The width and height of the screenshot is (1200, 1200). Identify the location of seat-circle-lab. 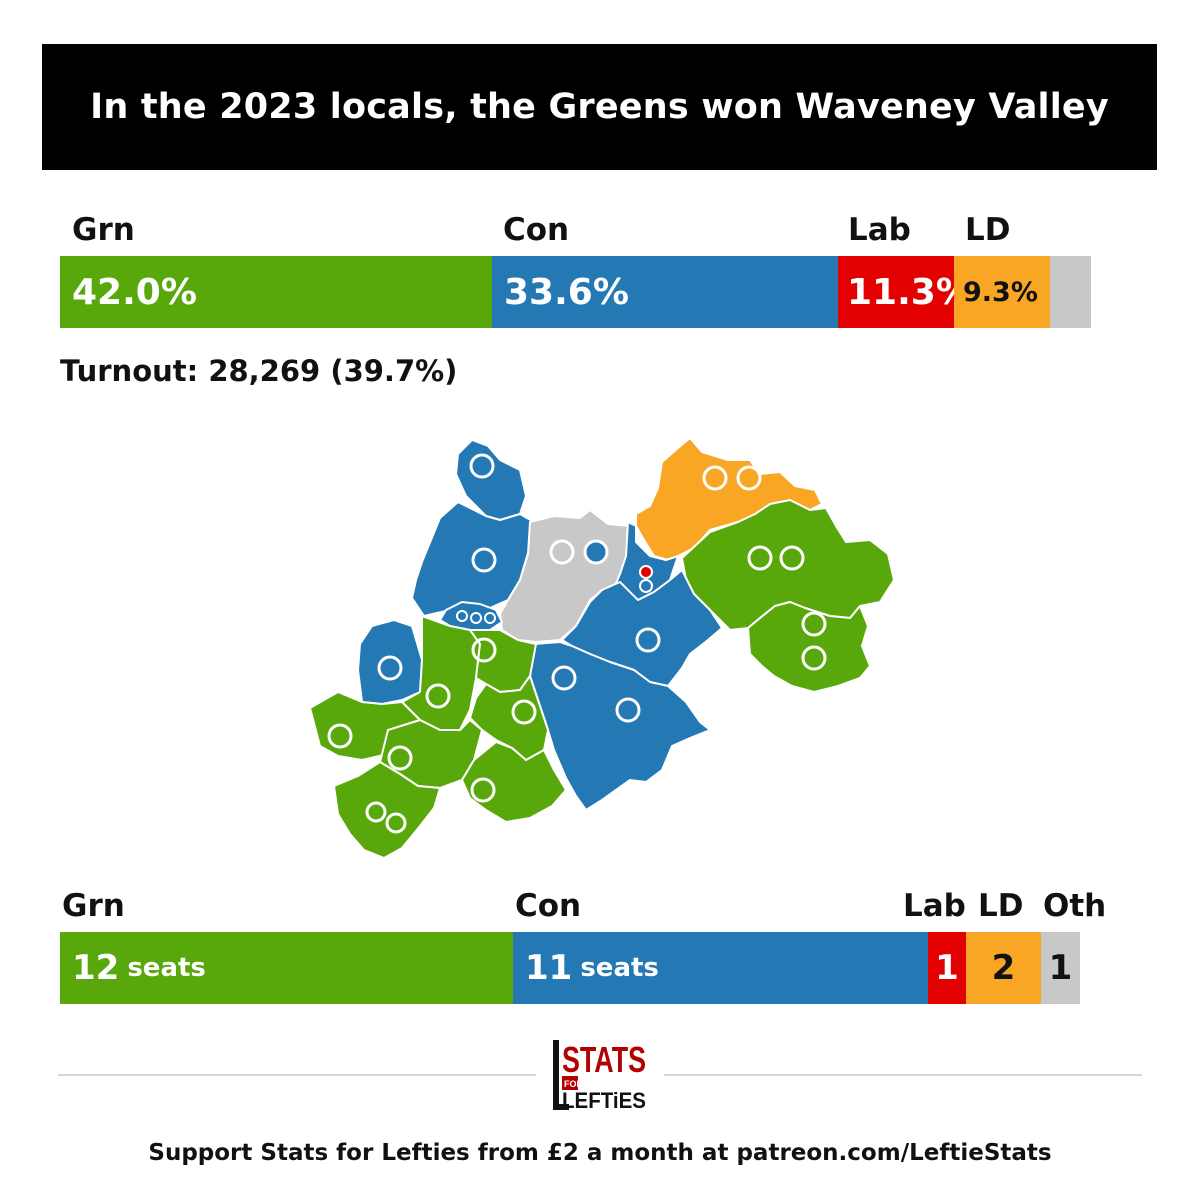
(646, 572).